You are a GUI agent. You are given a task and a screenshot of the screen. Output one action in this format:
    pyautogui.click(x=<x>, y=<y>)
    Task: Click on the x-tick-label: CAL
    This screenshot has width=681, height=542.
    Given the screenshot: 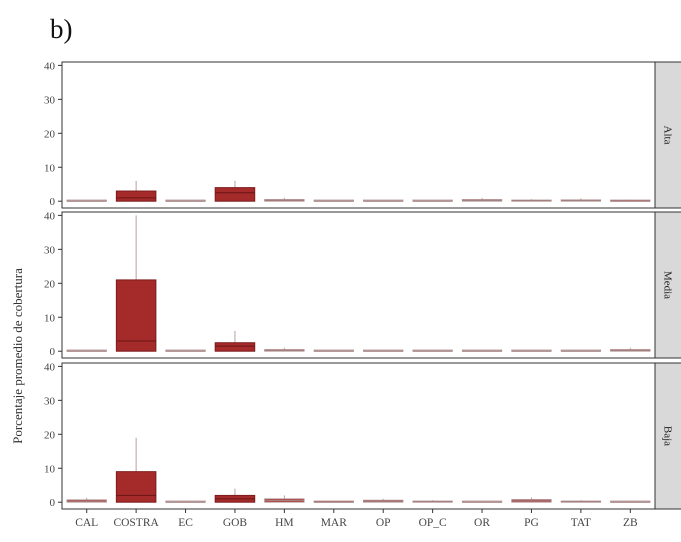 What is the action you would take?
    pyautogui.click(x=86, y=523)
    